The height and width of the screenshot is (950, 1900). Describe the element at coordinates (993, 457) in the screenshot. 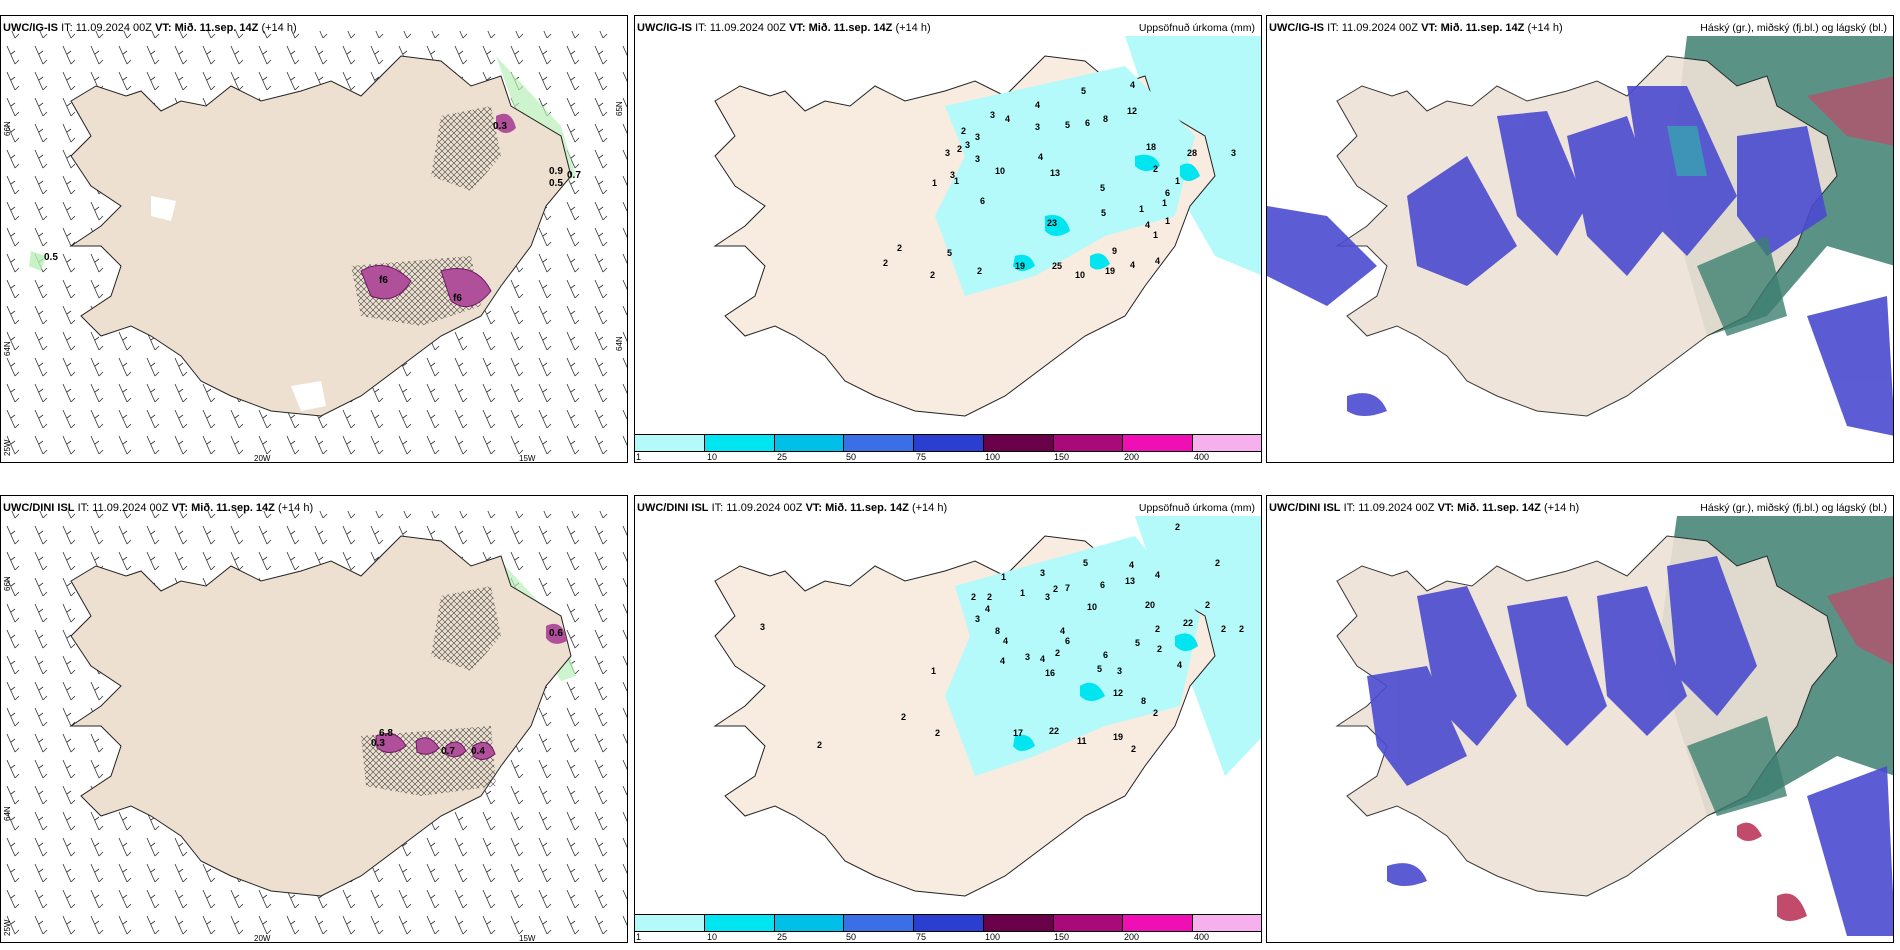

I see `colorbar-label: 100` at that location.